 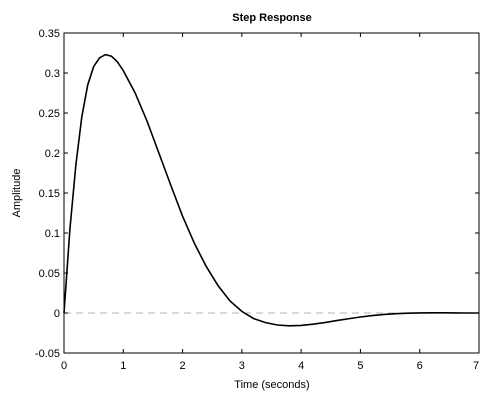 What do you see at coordinates (49, 34) in the screenshot?
I see `y-tick-label: 0.35` at bounding box center [49, 34].